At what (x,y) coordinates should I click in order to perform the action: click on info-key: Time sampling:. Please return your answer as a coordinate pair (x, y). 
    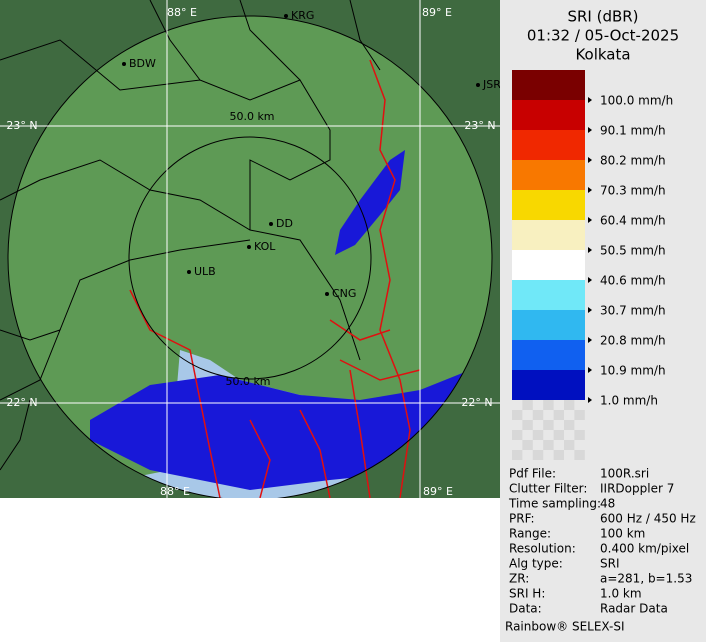
    Looking at the image, I should click on (554, 504).